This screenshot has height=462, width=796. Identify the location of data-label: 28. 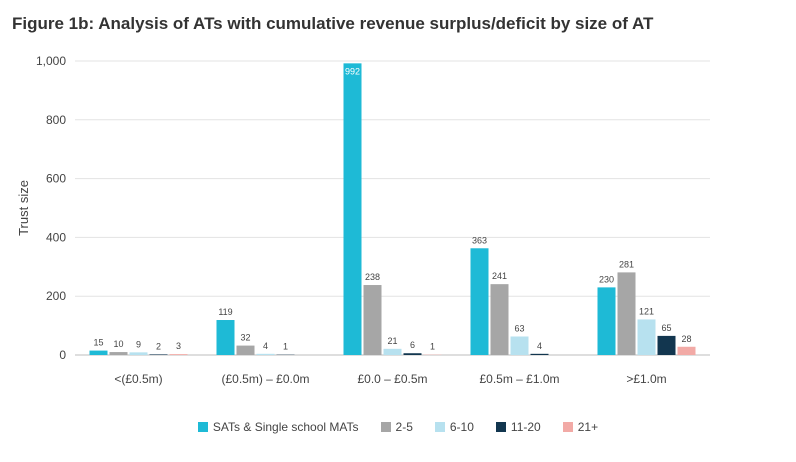
(686, 339).